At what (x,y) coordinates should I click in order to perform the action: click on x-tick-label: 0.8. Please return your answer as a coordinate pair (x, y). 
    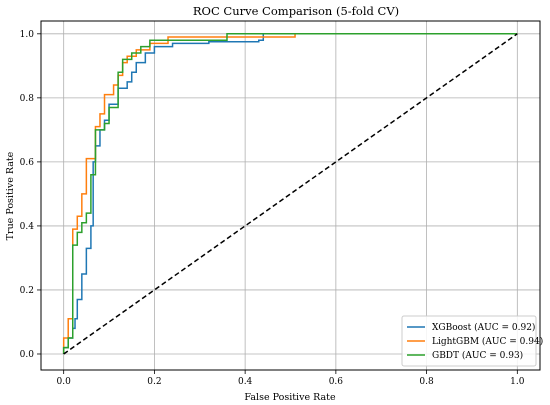
    Looking at the image, I should click on (426, 382).